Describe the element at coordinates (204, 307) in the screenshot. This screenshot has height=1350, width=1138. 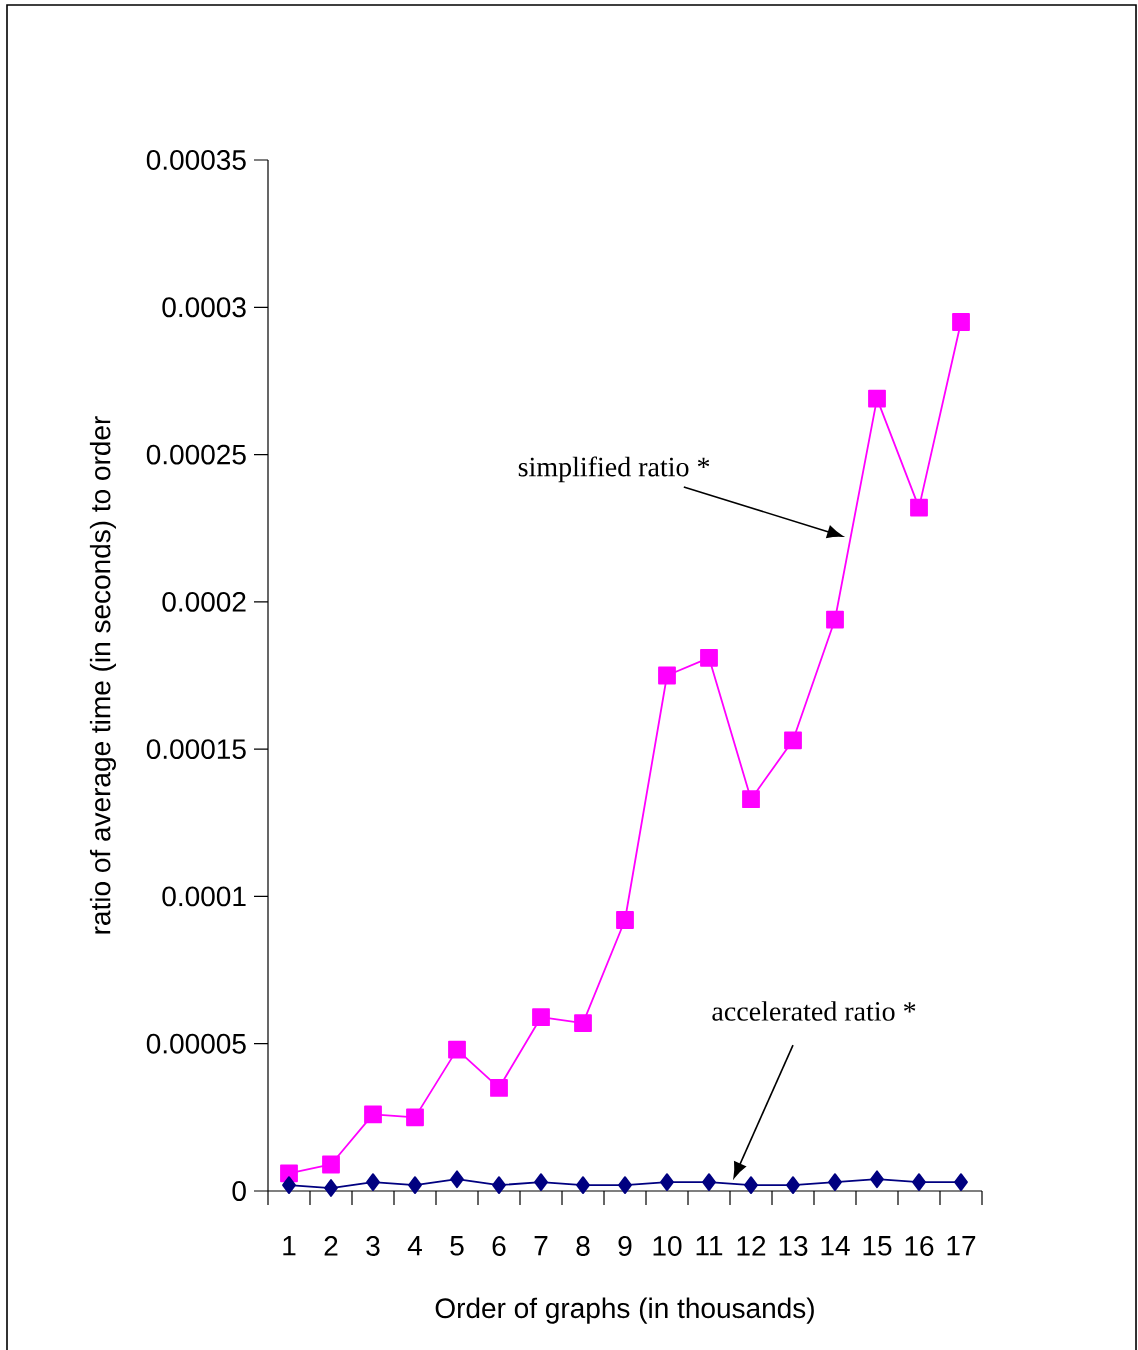
I see `y-tick-label: 0.0003` at that location.